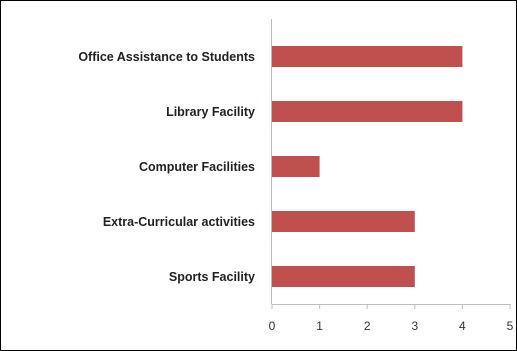  Describe the element at coordinates (462, 326) in the screenshot. I see `x-tick-label: 4` at that location.